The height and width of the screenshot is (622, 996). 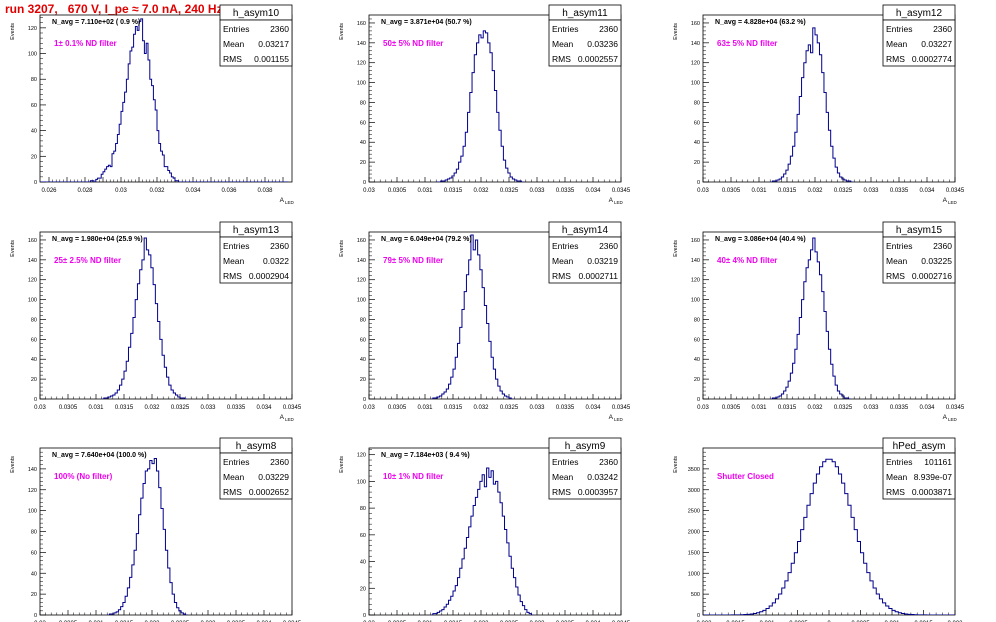 I want to click on histogram-name: h_asym13, so click(x=256, y=230).